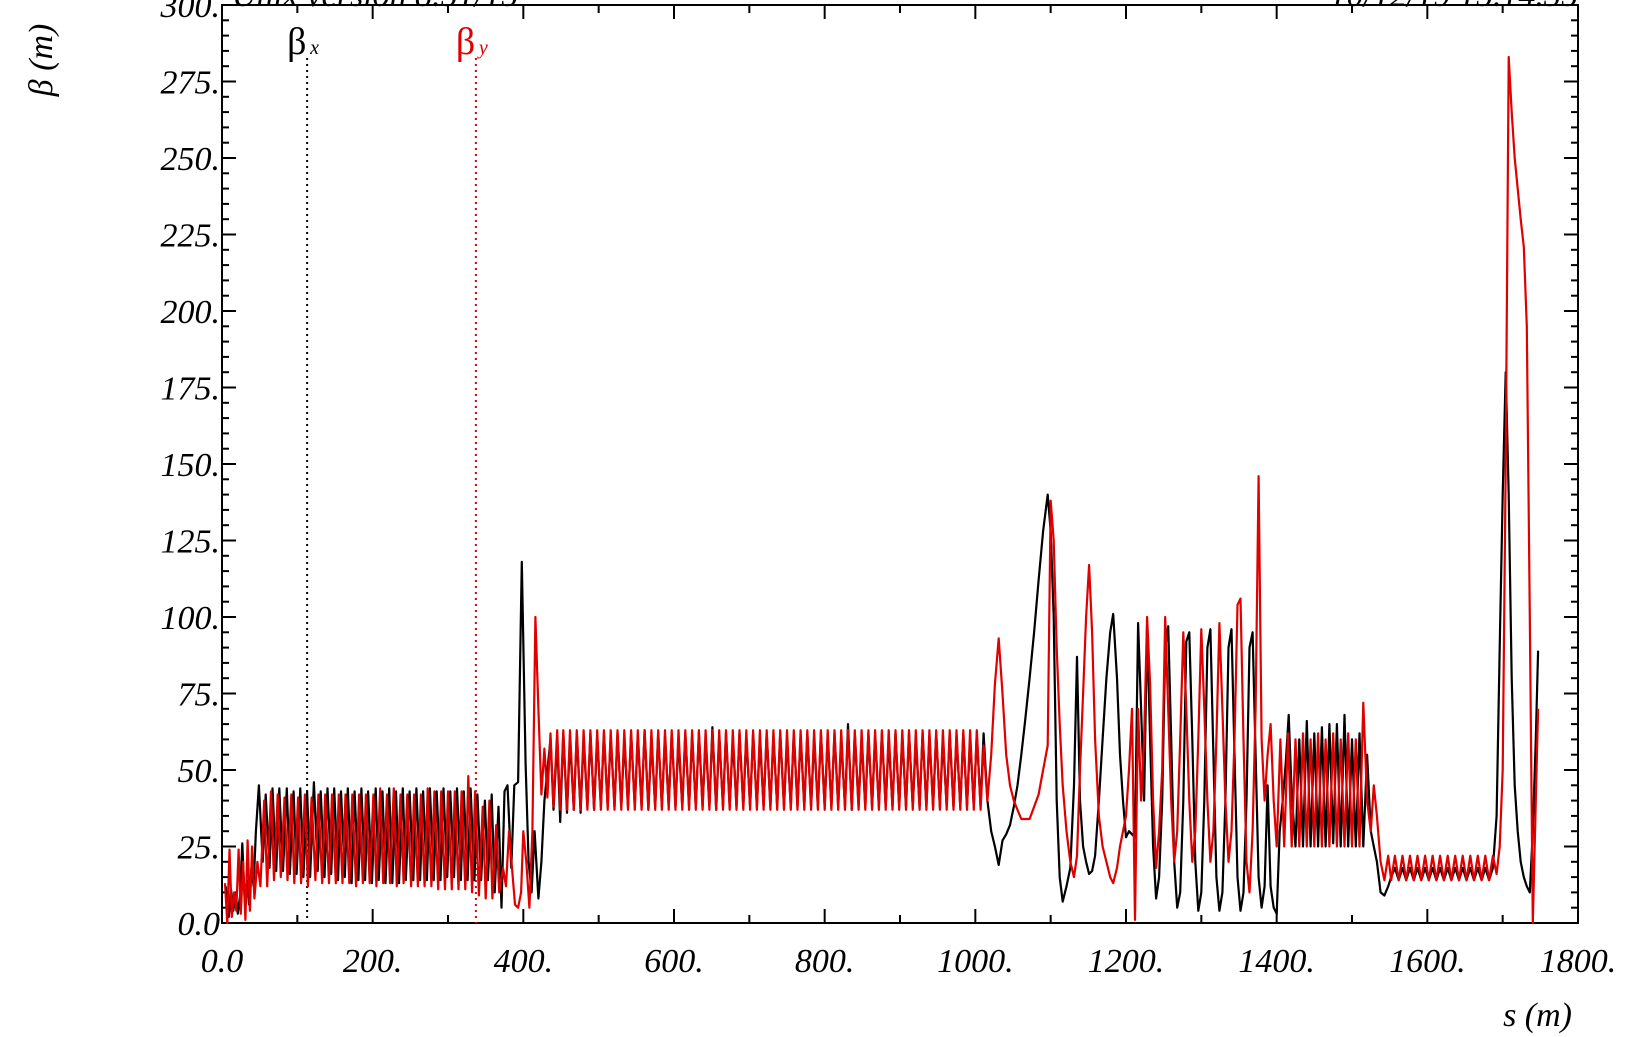  Describe the element at coordinates (391, 490) in the screenshot. I see `legend-marker-lines` at that location.